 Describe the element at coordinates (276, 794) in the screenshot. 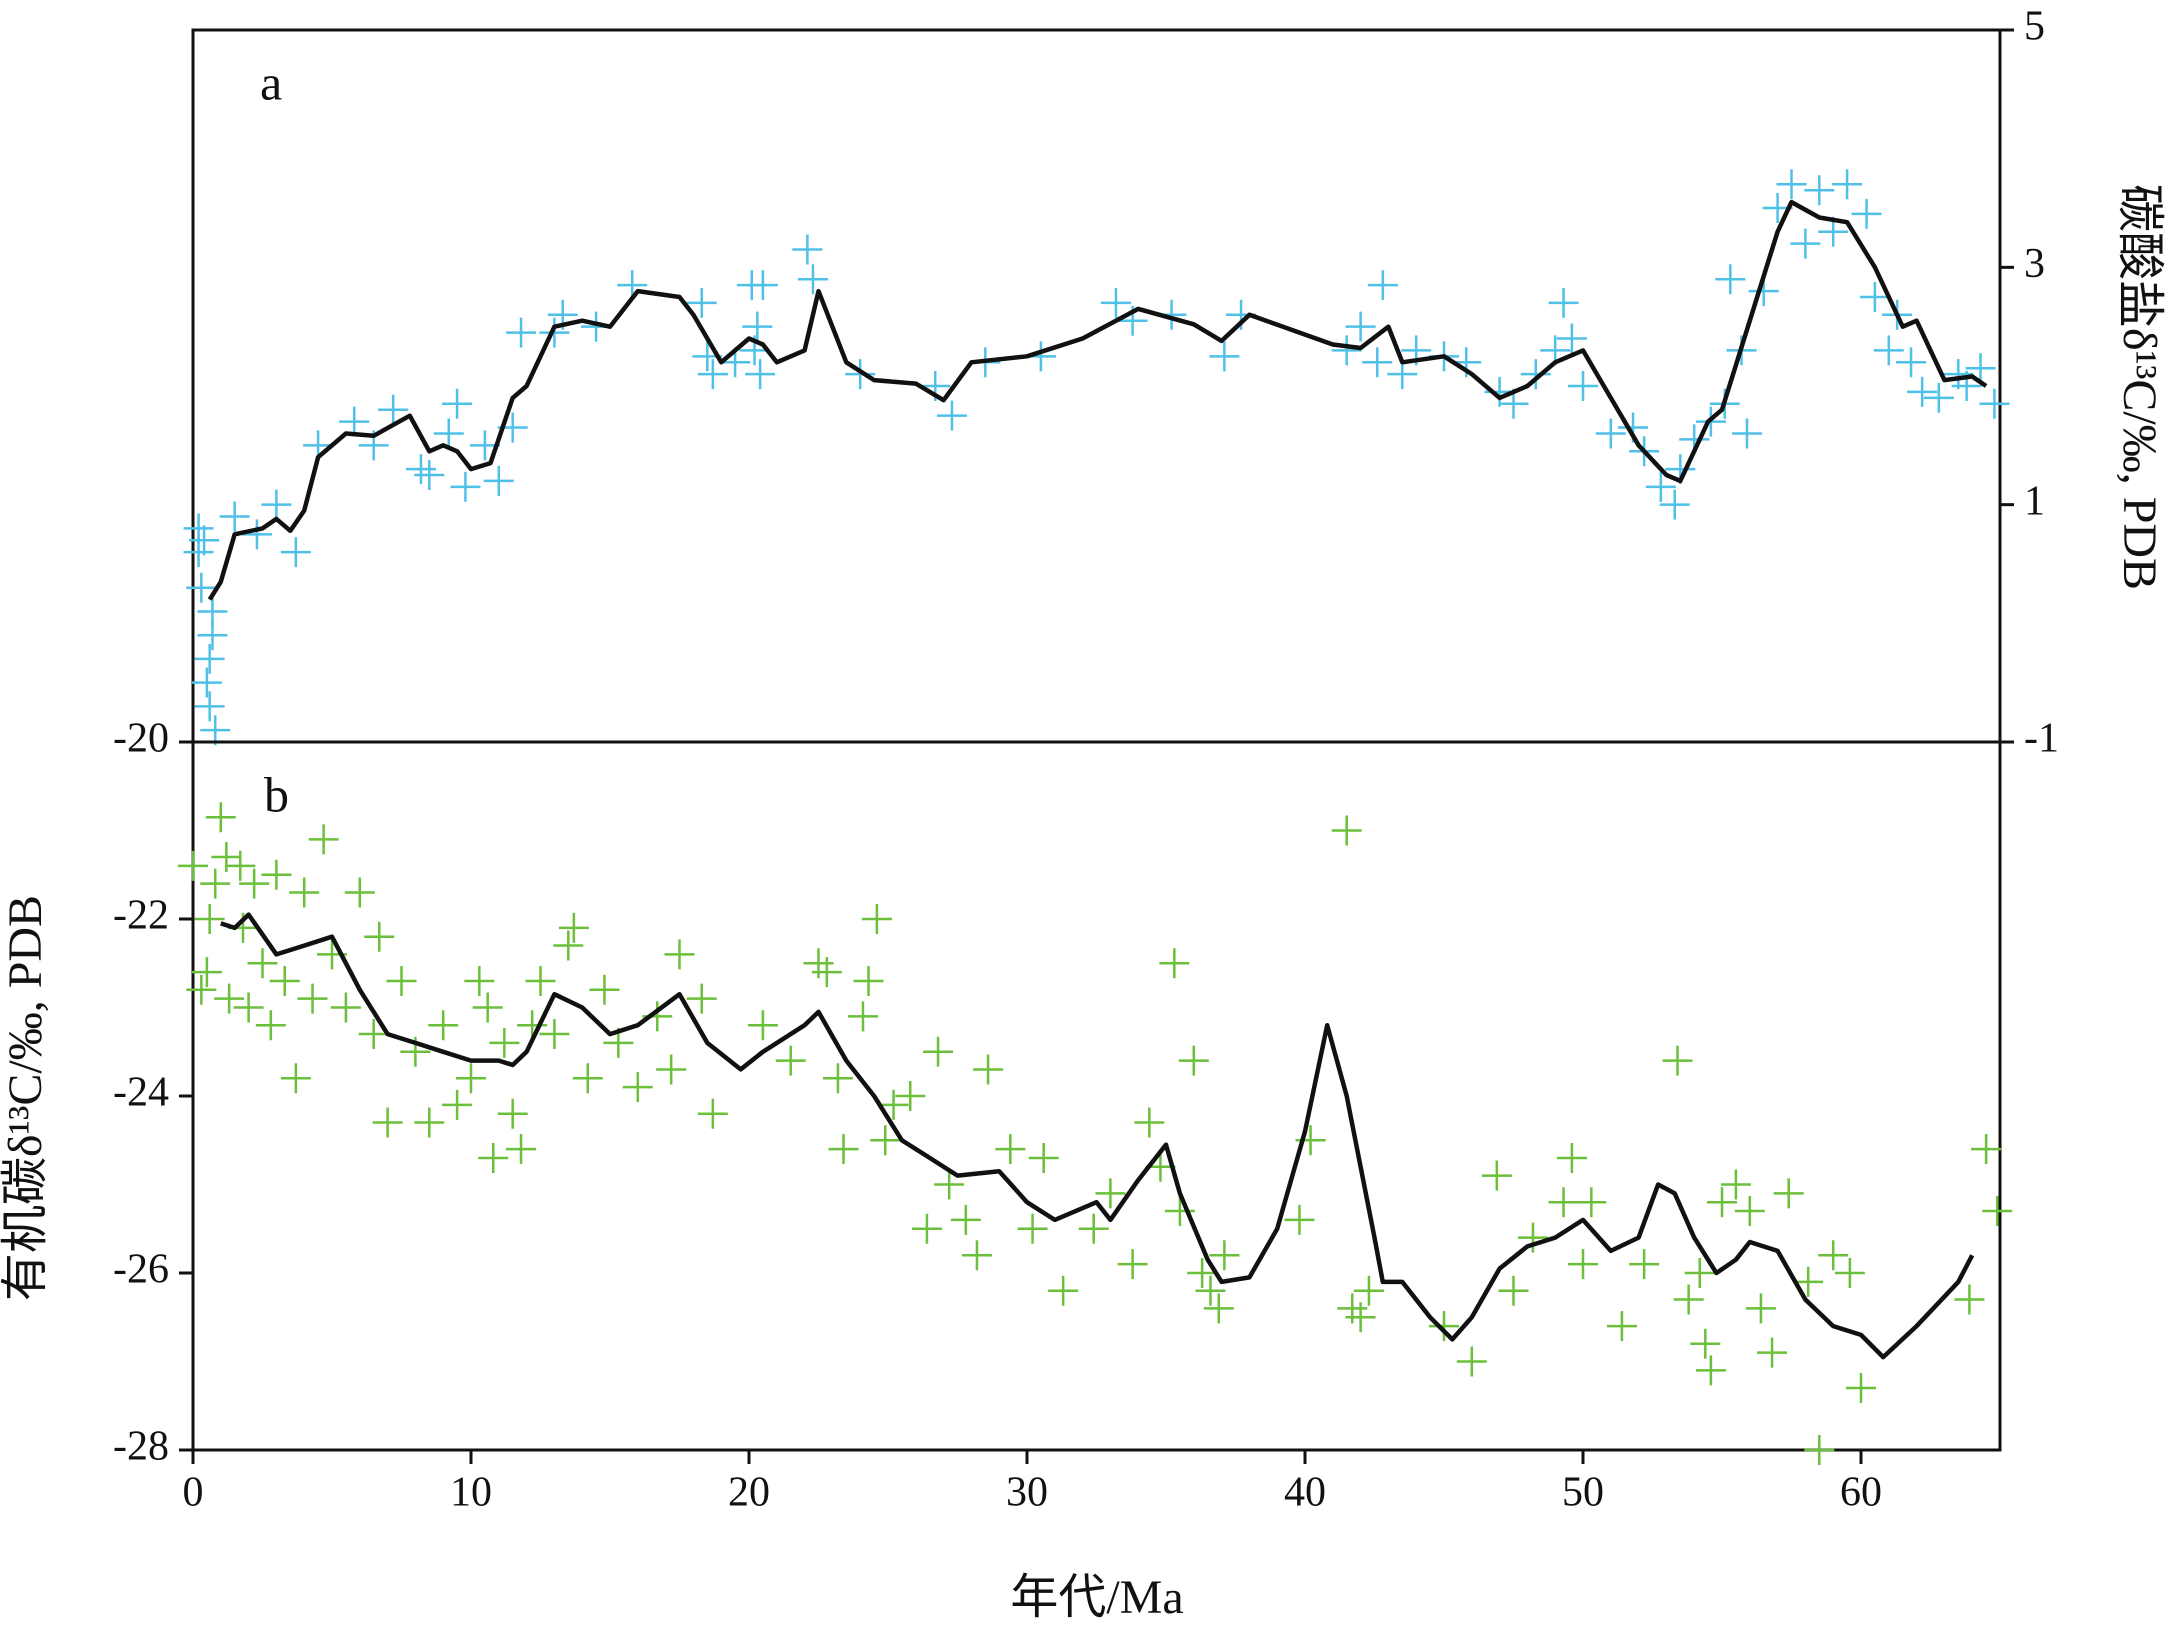

I see `panel-label: b` at that location.